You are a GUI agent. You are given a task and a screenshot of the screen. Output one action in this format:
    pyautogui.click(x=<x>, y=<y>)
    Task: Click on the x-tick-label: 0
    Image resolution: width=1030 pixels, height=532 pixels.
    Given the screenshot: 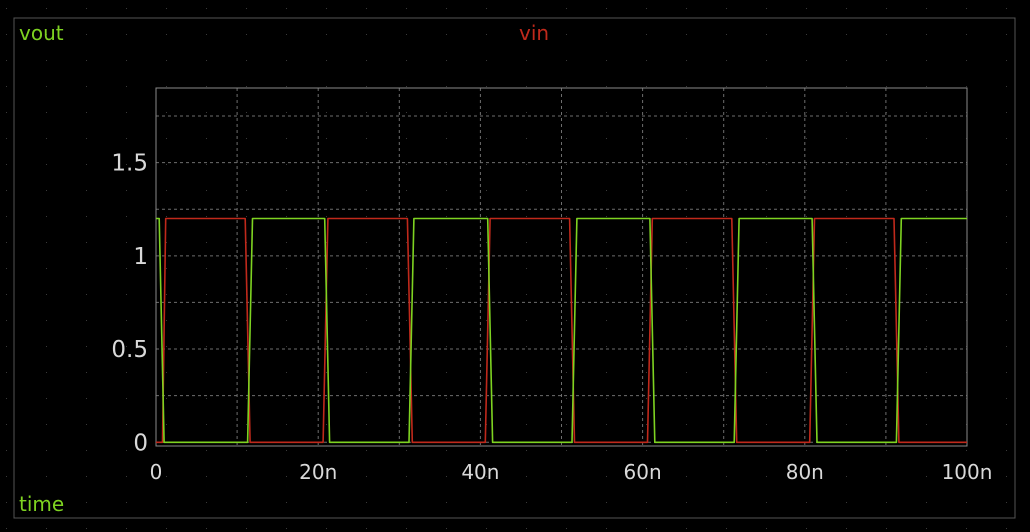 What is the action you would take?
    pyautogui.click(x=156, y=472)
    